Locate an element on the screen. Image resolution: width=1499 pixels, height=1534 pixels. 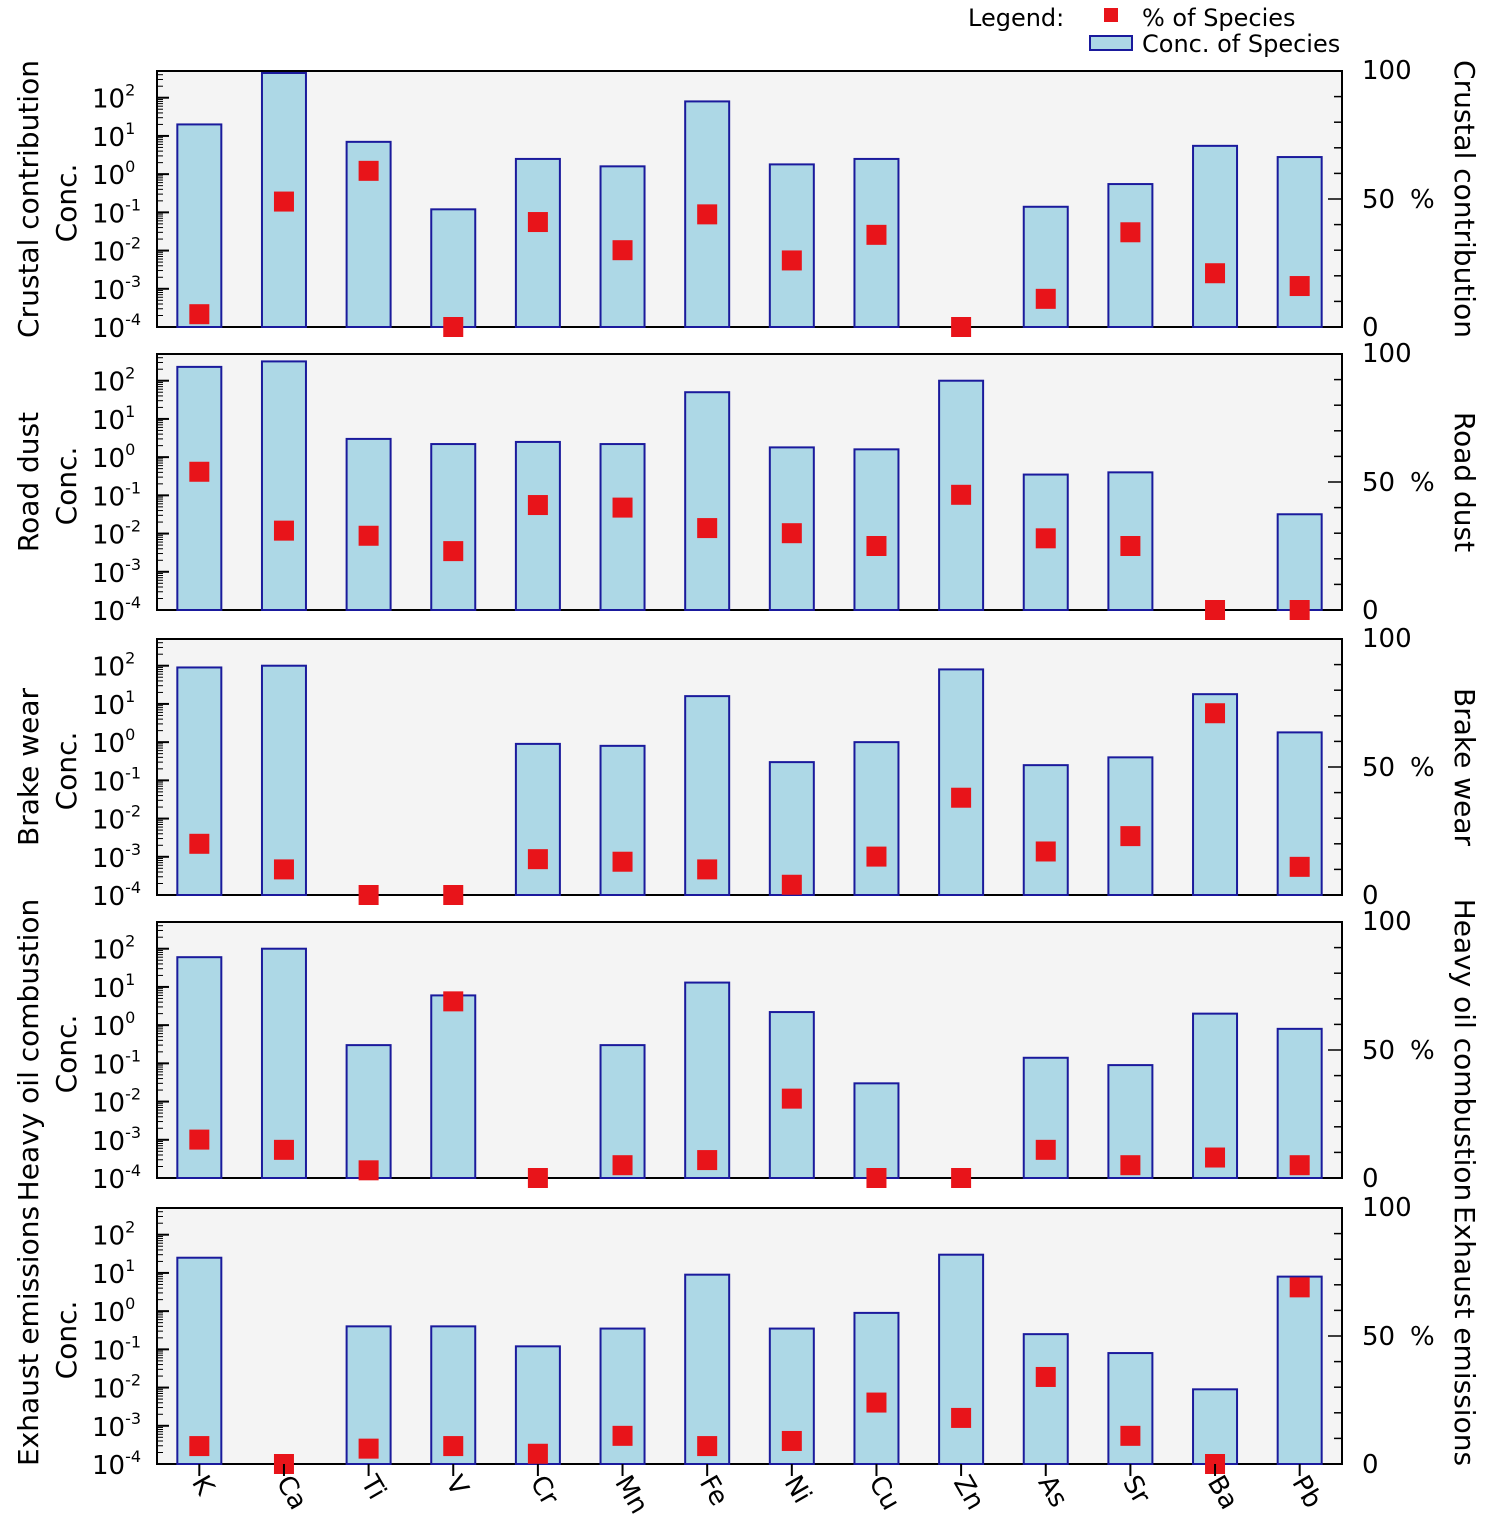
category-label-fe: Fe is located at coordinates (713, 1491).